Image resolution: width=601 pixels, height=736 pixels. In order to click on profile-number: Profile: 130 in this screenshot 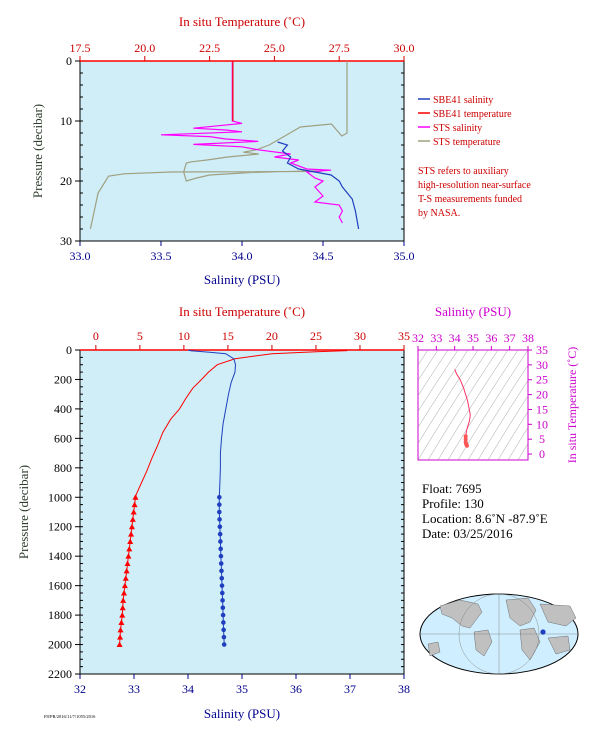, I will do `click(453, 503)`.